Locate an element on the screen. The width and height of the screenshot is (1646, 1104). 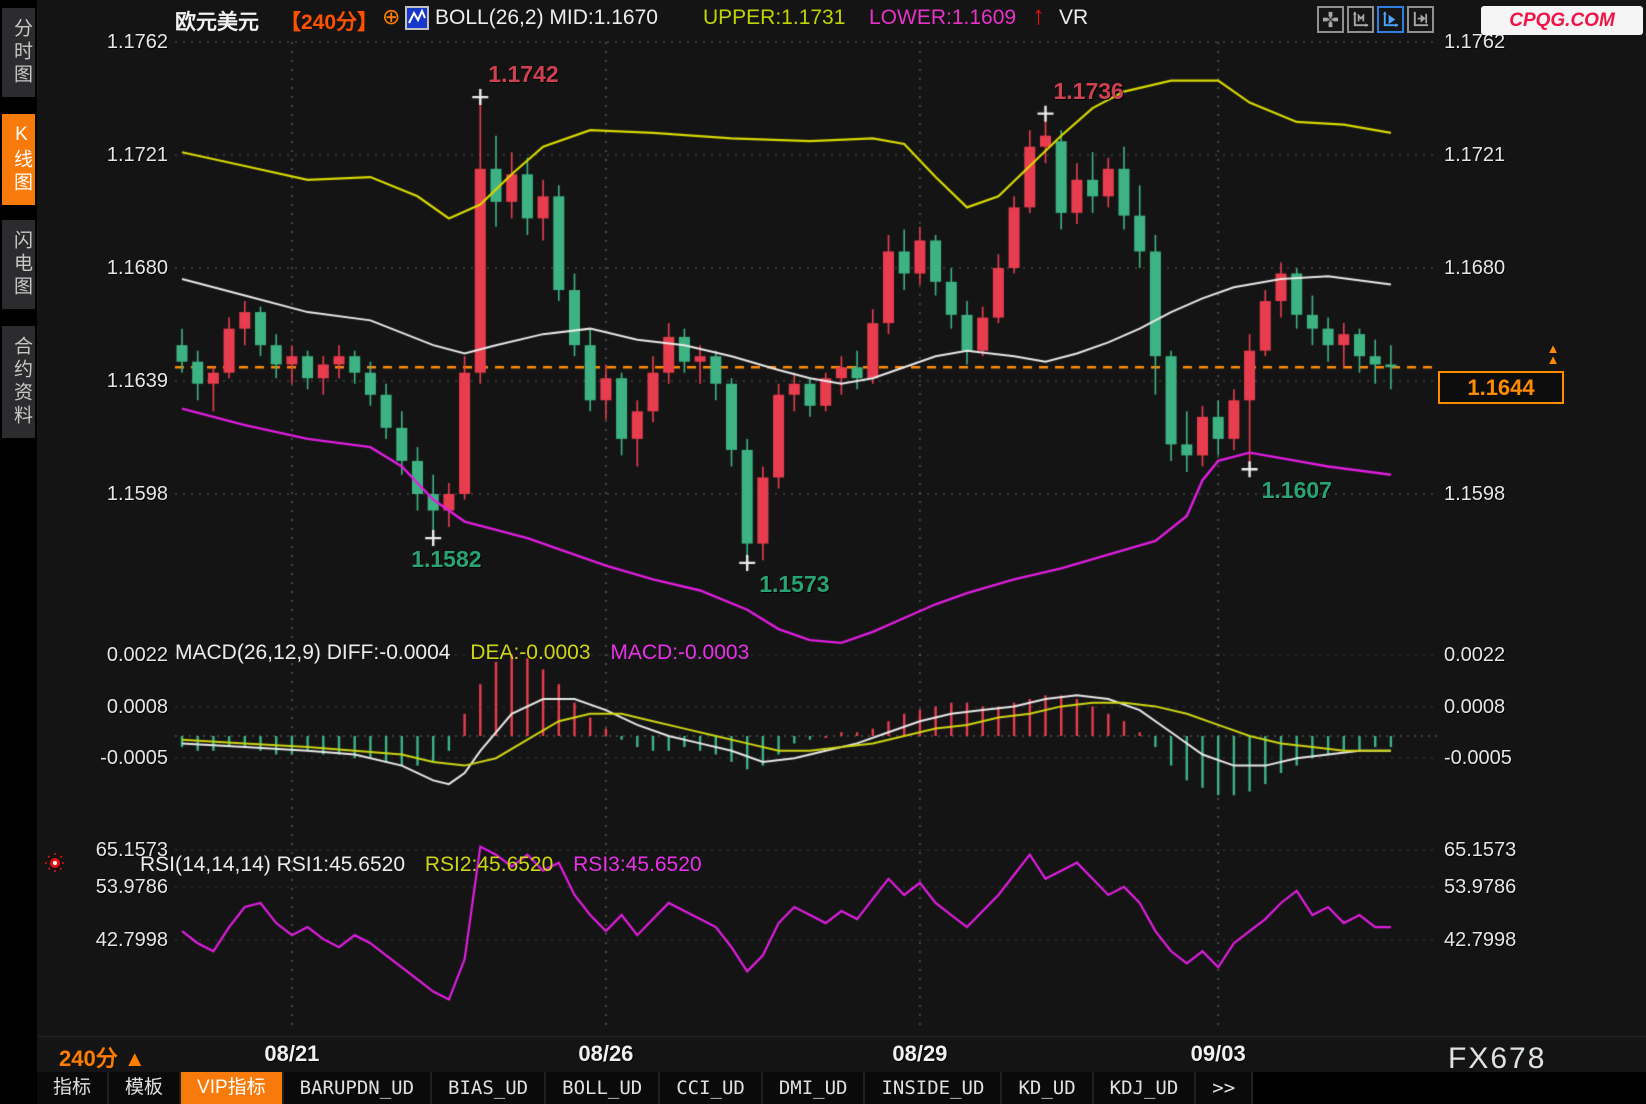
period-badge: 240分 ▲ is located at coordinates (102, 1058).